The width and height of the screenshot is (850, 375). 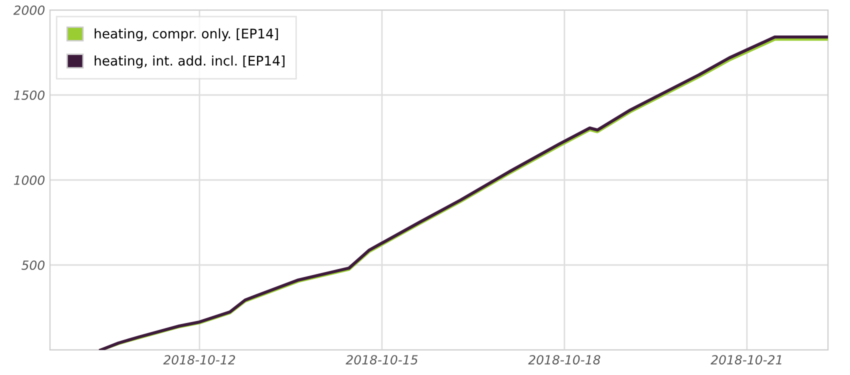 What do you see at coordinates (29, 10) in the screenshot?
I see `y-tick-label: 2000` at bounding box center [29, 10].